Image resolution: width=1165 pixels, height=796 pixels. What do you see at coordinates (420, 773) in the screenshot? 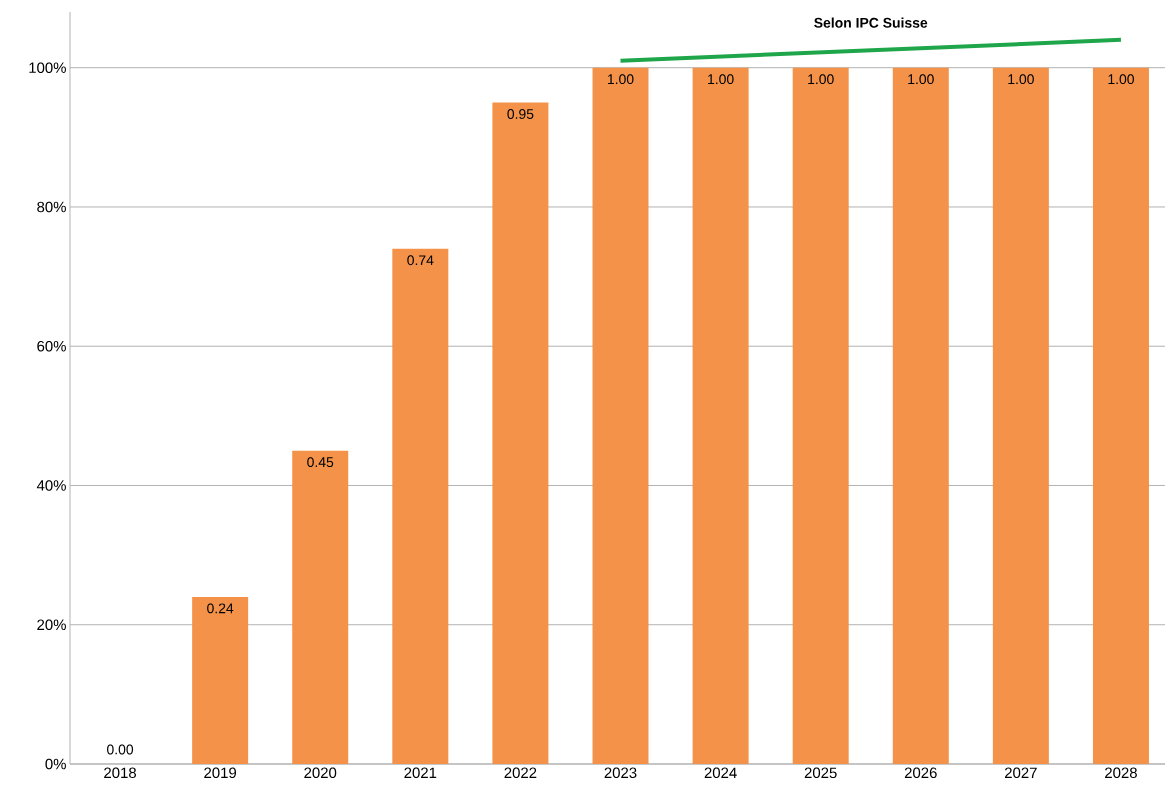
I see `x-tick-label: 2021` at bounding box center [420, 773].